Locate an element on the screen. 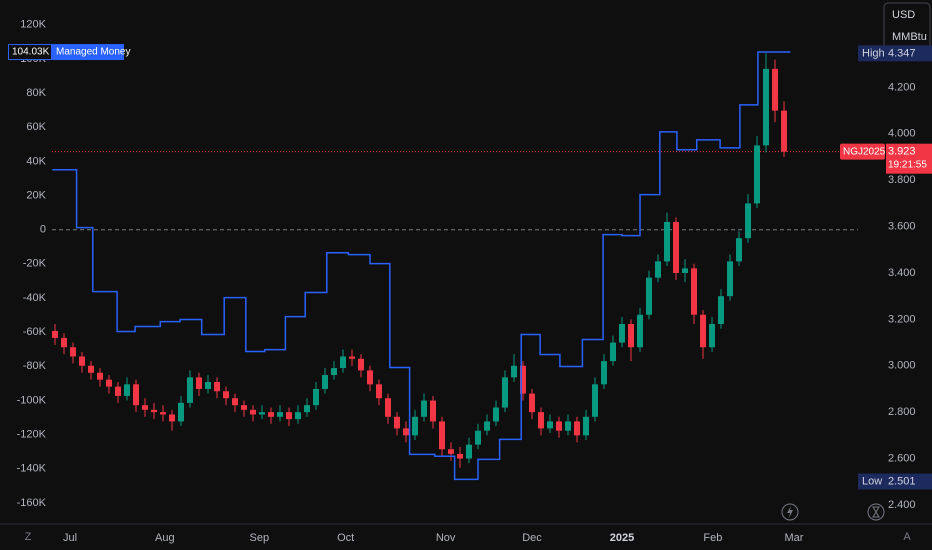 The width and height of the screenshot is (932, 550). series-value-label: 104.03K is located at coordinates (31, 52).